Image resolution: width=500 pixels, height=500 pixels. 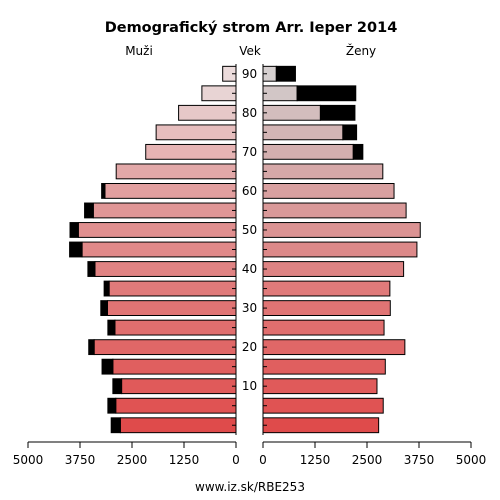 I want to click on male-header: Muži, so click(x=139, y=51).